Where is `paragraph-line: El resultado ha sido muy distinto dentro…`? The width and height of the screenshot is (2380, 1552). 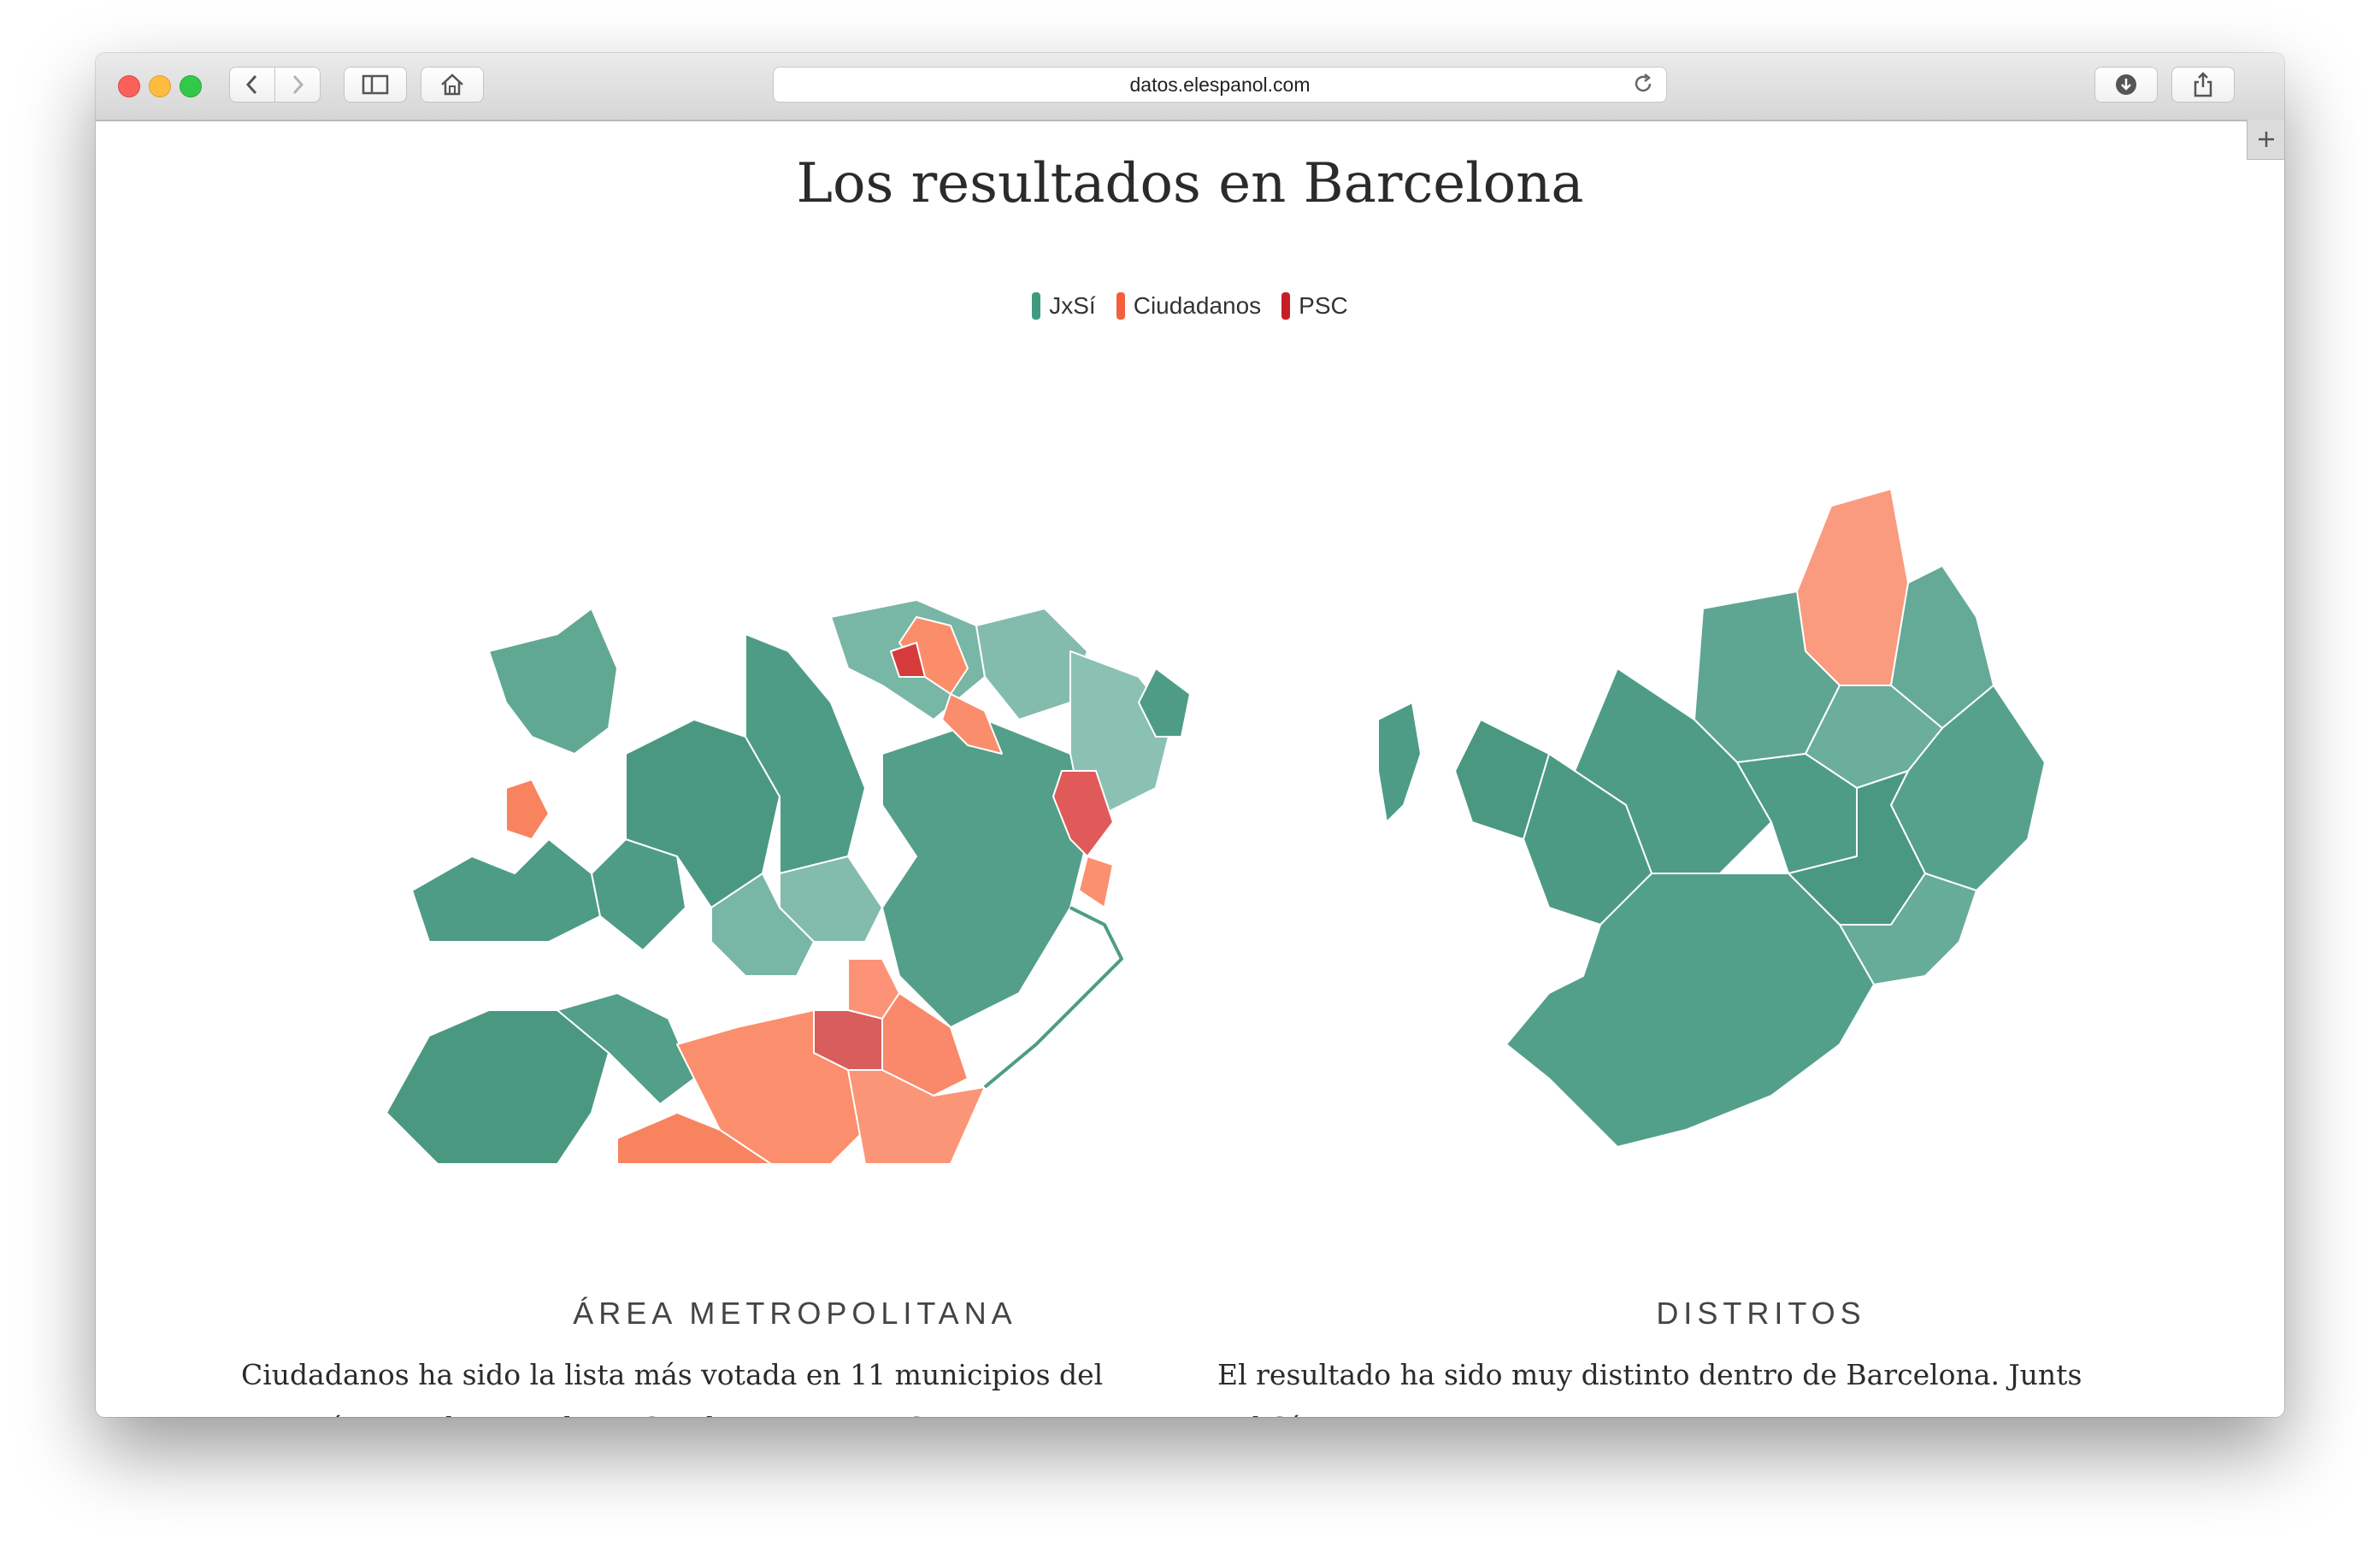 paragraph-line: El resultado ha sido muy distinto dentro… is located at coordinates (1650, 1387).